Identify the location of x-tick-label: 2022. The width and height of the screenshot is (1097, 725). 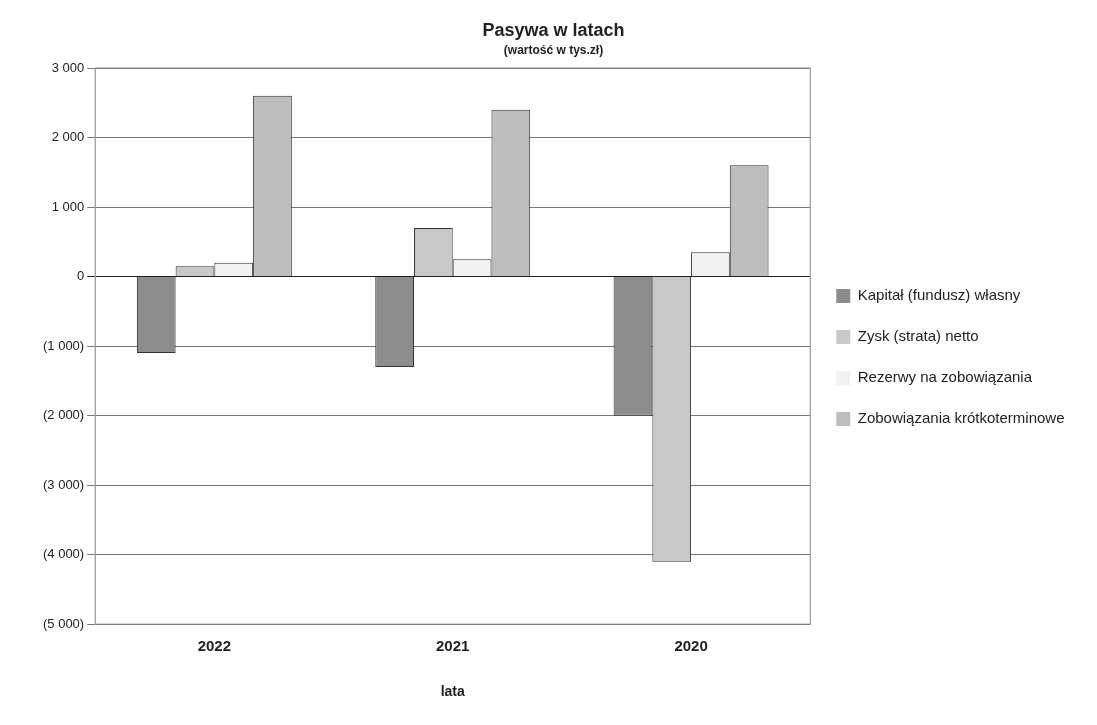
(214, 646).